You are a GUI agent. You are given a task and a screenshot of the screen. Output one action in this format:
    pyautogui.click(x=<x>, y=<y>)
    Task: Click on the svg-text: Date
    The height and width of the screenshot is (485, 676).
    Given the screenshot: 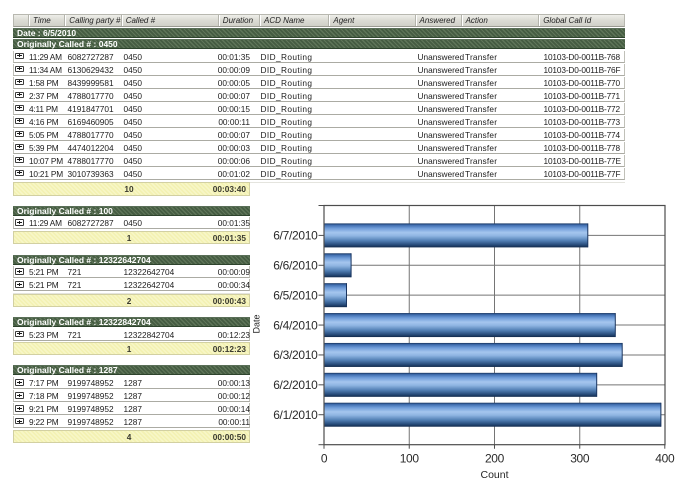 What is the action you would take?
    pyautogui.click(x=257, y=323)
    